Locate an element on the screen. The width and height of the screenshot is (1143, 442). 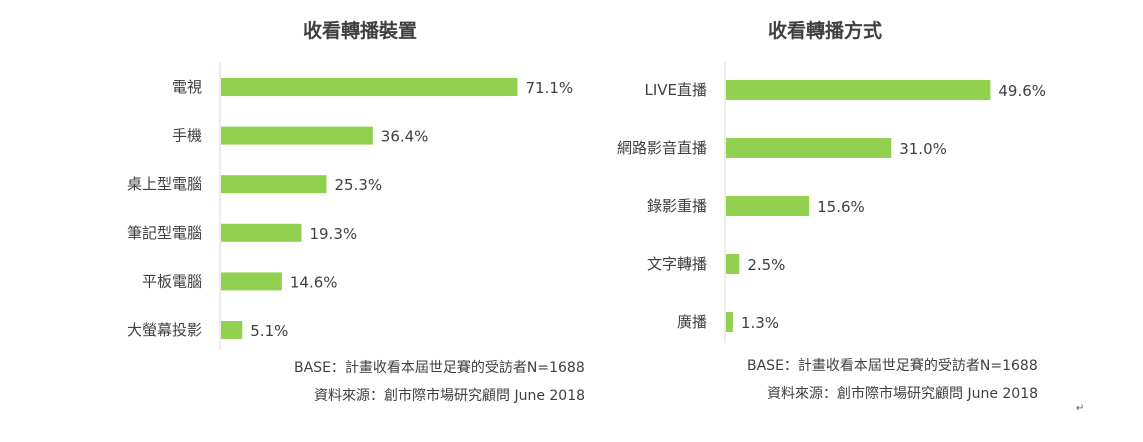
data-label: 71.1% is located at coordinates (549, 88).